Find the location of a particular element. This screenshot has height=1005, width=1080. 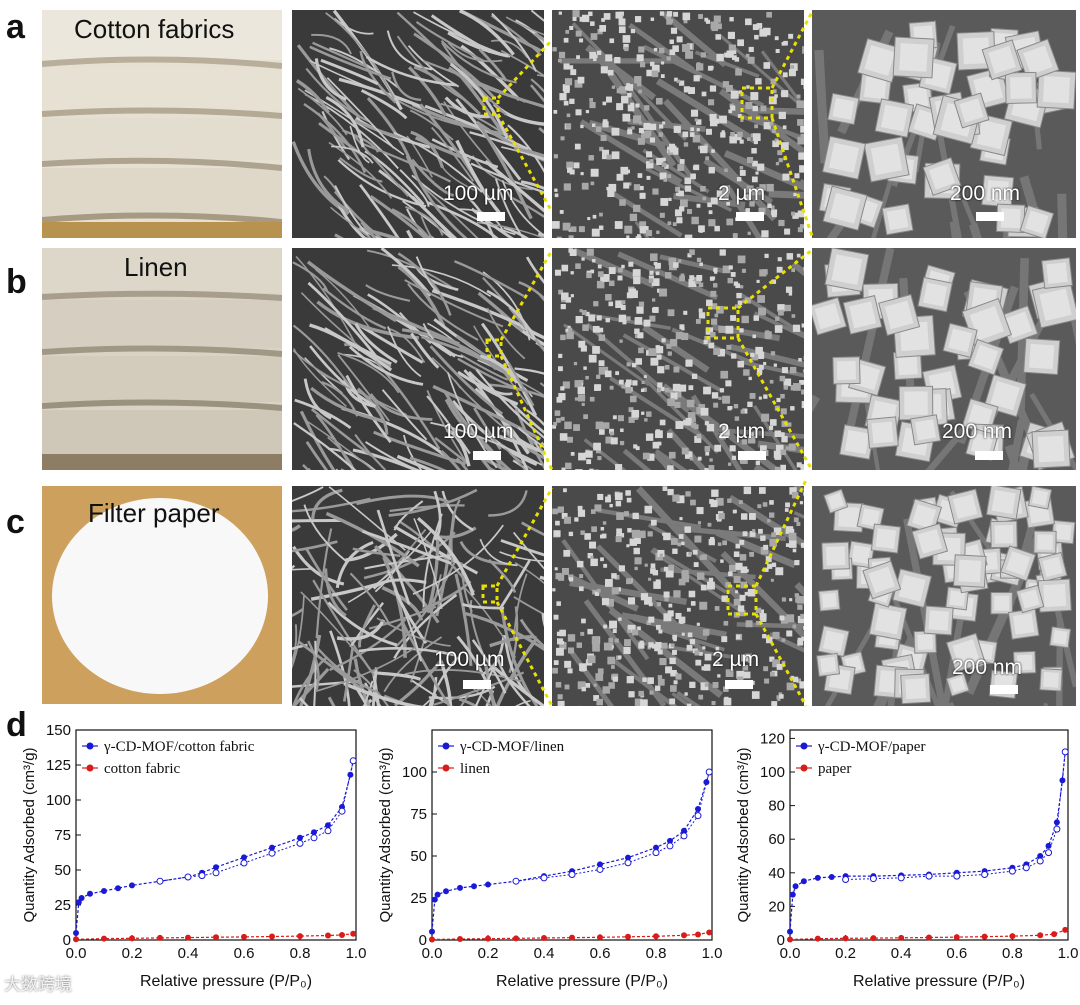

legend-entry: cotton fabric is located at coordinates (142, 769).